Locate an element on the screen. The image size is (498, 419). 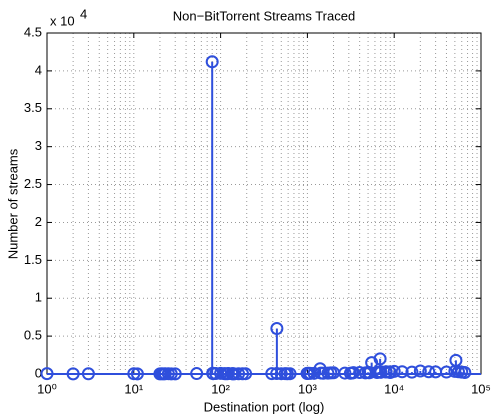
y-tick-label: 4 is located at coordinates (38, 69).